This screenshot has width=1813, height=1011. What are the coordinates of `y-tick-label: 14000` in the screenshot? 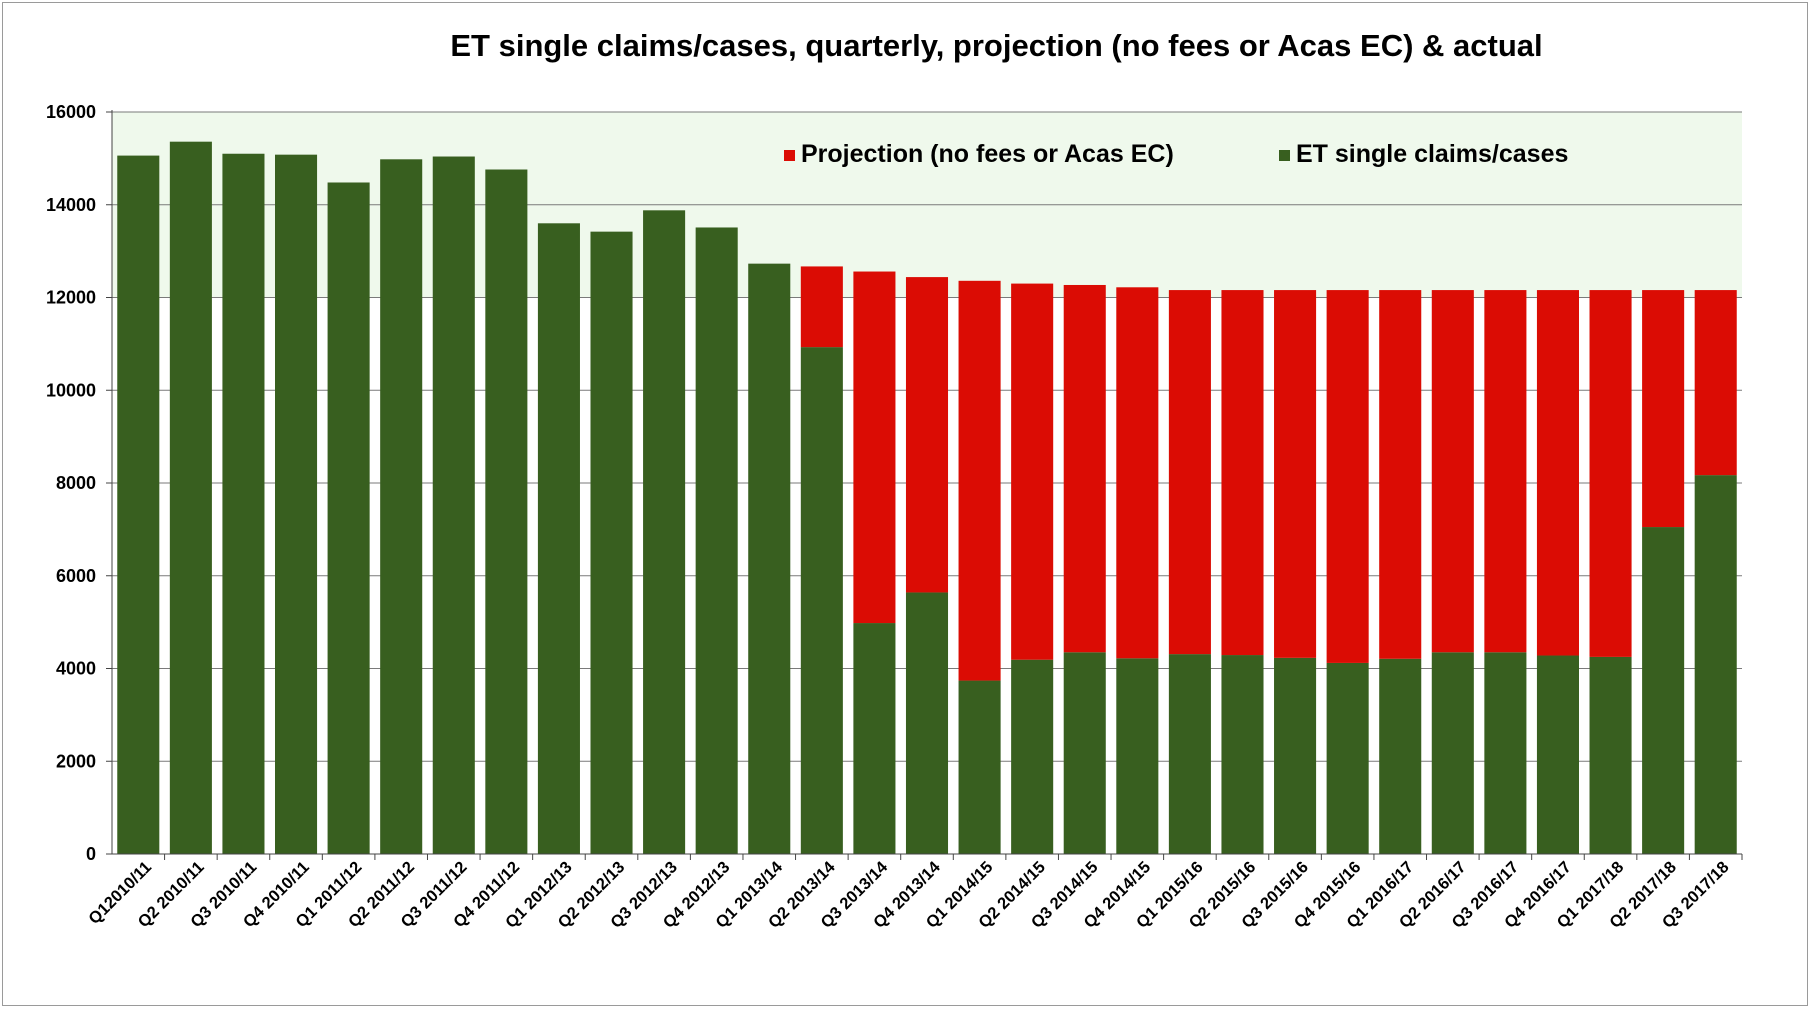 It's located at (71, 205).